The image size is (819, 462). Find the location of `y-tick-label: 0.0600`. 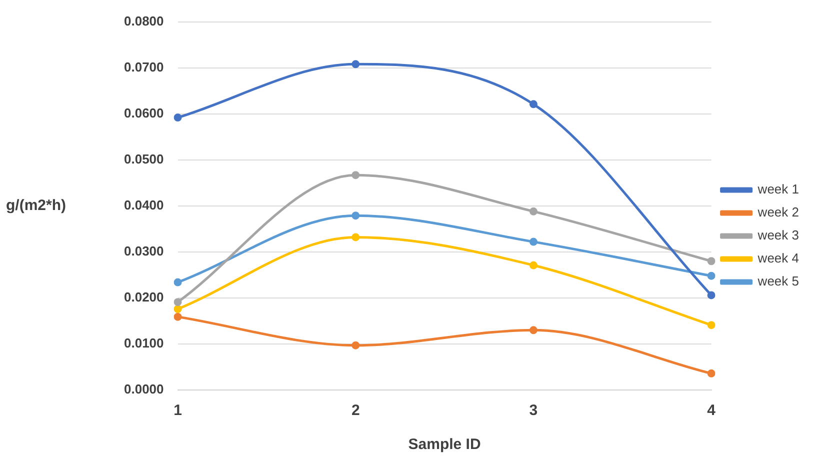

y-tick-label: 0.0600 is located at coordinates (144, 112).